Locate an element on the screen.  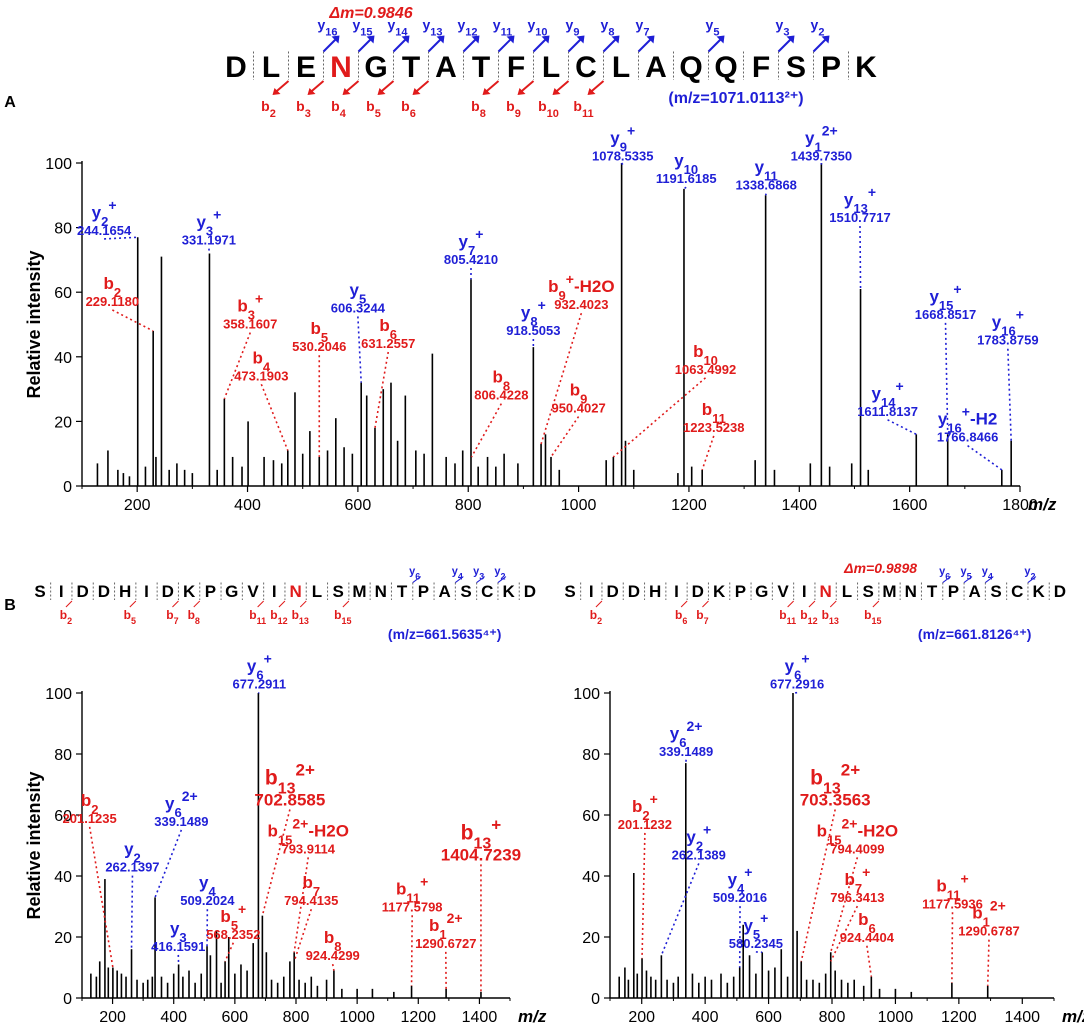
peak-mass-label: 358.1607 is located at coordinates (250, 324).